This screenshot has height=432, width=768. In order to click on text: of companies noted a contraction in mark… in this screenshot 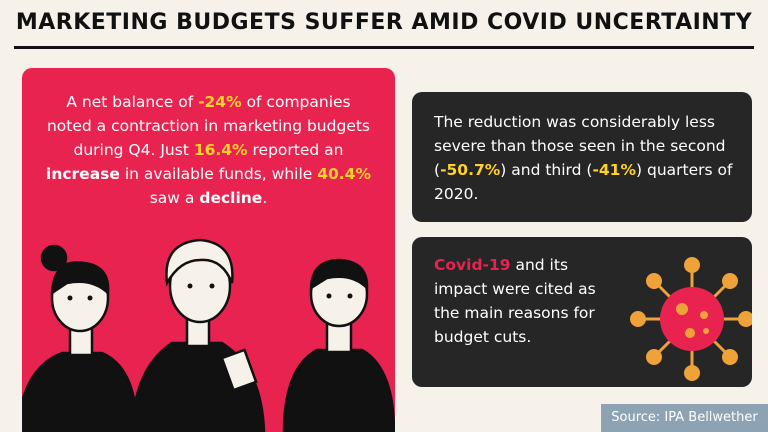, I will do `click(208, 126)`.